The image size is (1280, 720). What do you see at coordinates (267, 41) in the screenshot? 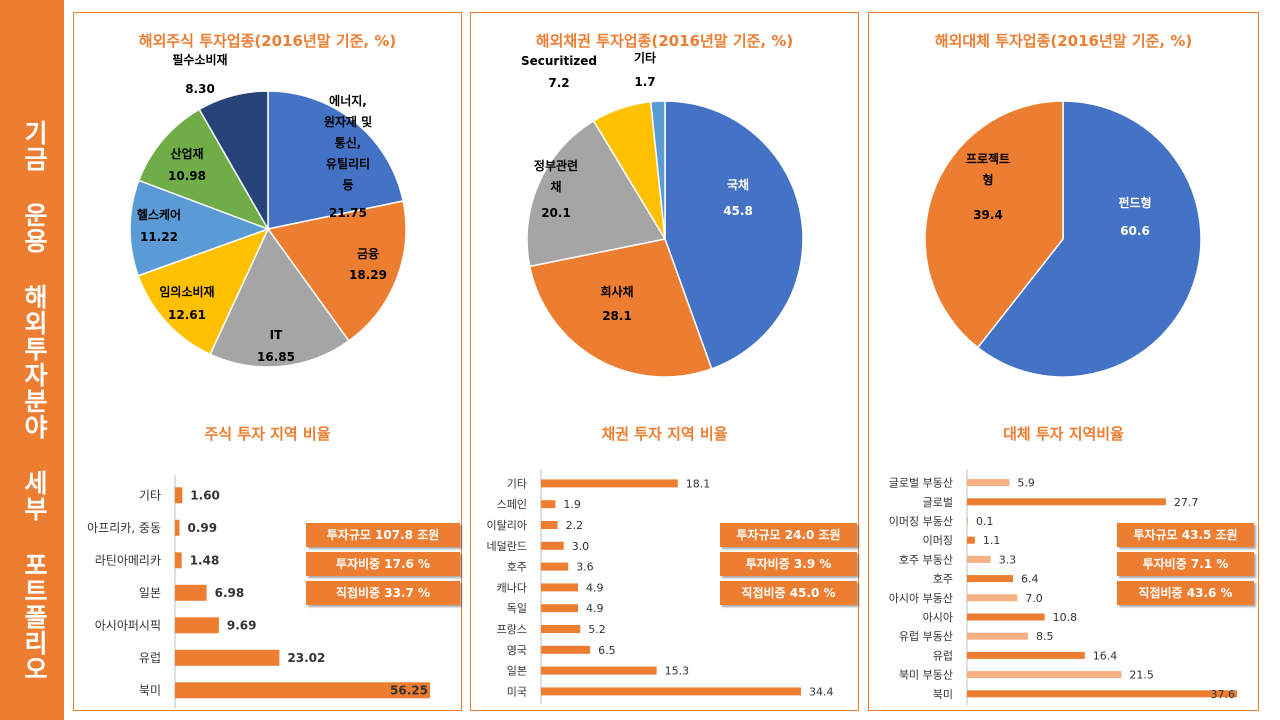
I see `equity-pie-title: 해외주식 투자업종(2016년말 기준, %)` at bounding box center [267, 41].